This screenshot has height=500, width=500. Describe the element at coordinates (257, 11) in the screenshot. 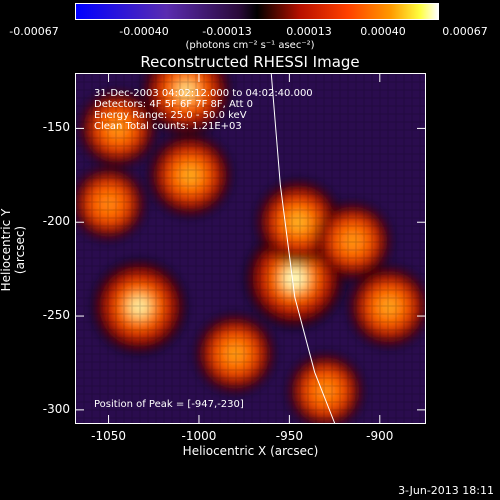

I see `colorbar` at that location.